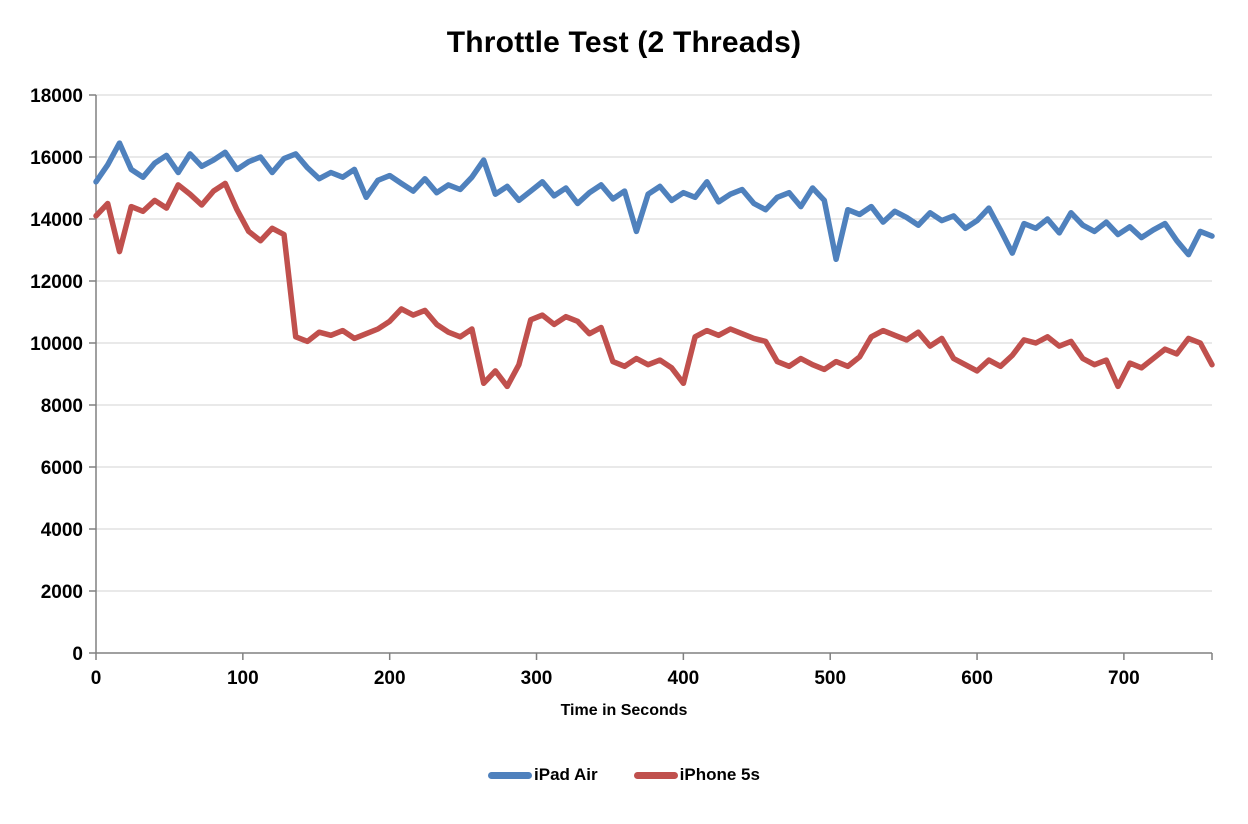 This screenshot has height=824, width=1248. Describe the element at coordinates (56, 220) in the screenshot. I see `y-tick-label: 14000` at that location.